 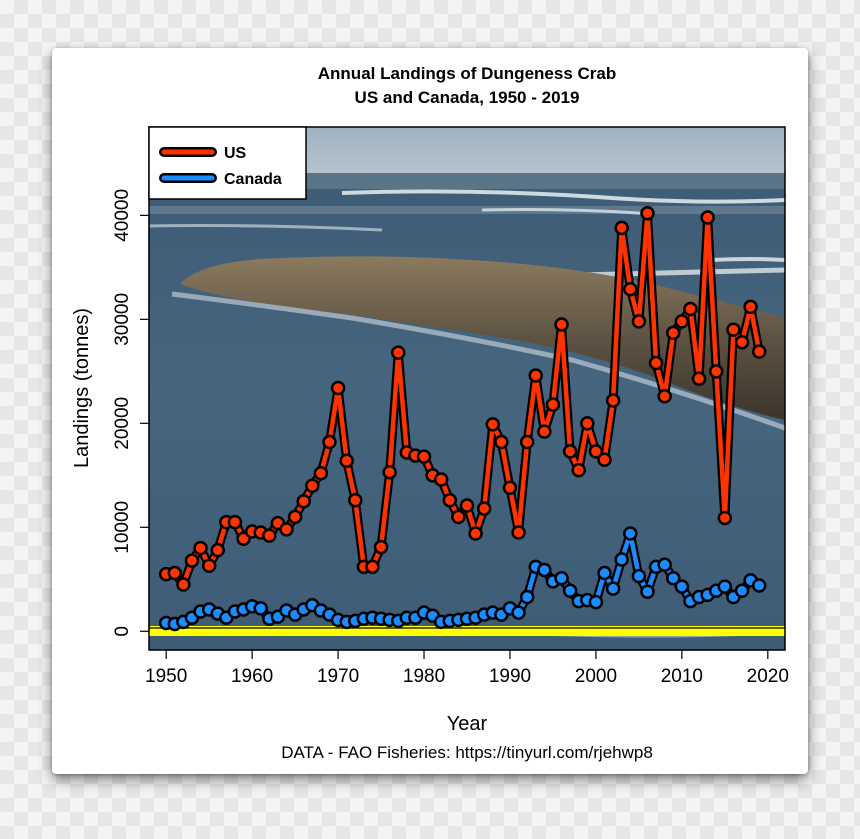 I want to click on data-point-canada-1992, so click(x=527, y=597).